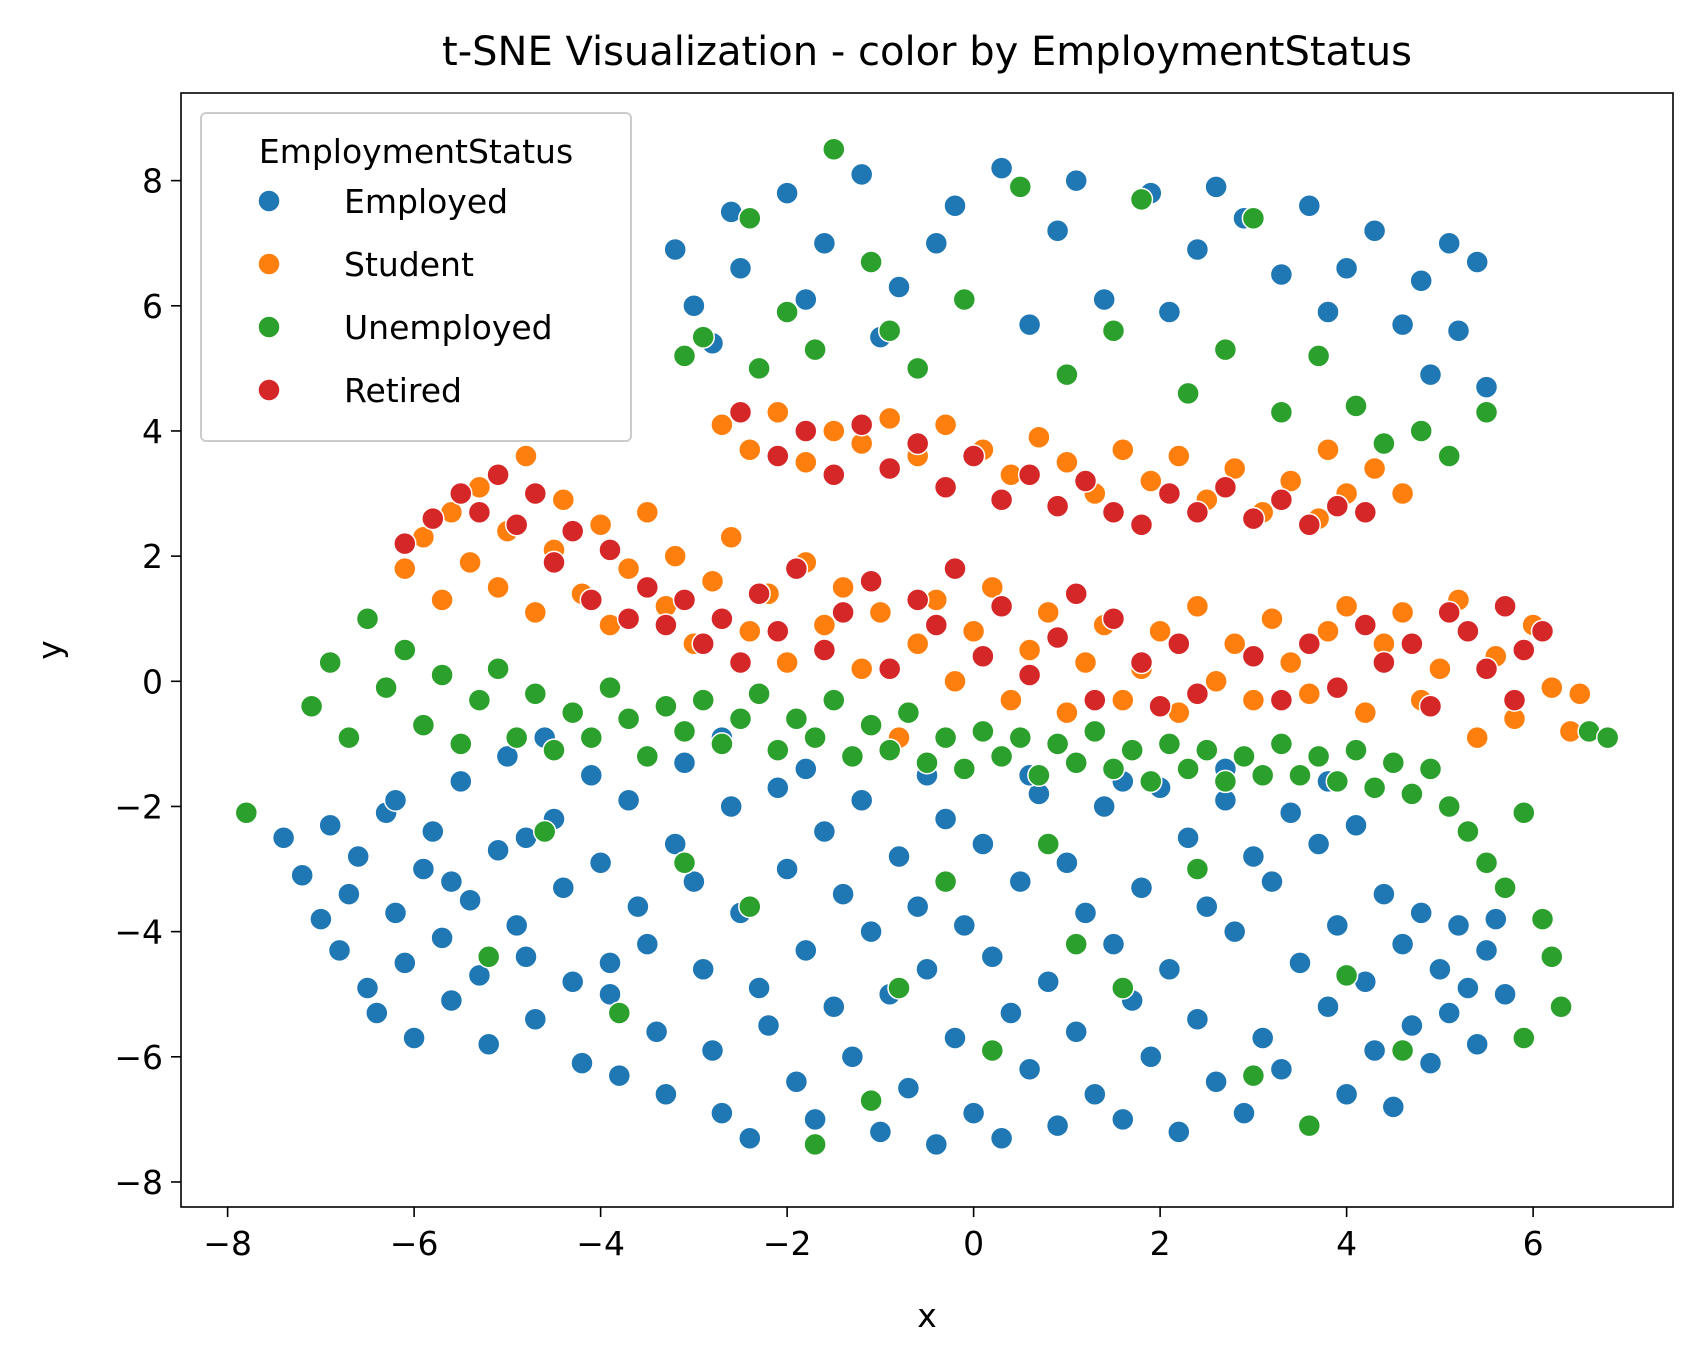 The width and height of the screenshot is (1697, 1361). What do you see at coordinates (448, 327) in the screenshot?
I see `legend-label-unemployed: Unemployed` at bounding box center [448, 327].